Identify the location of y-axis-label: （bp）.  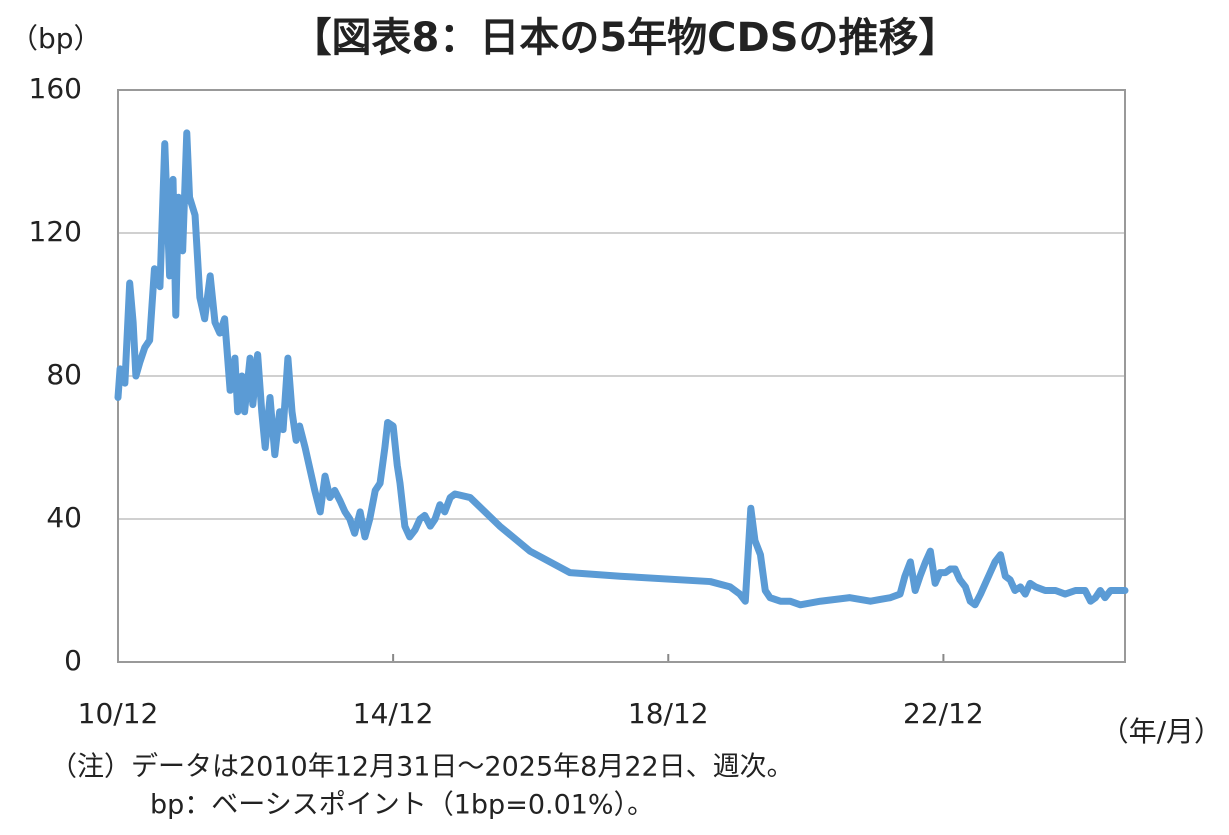
(56, 38).